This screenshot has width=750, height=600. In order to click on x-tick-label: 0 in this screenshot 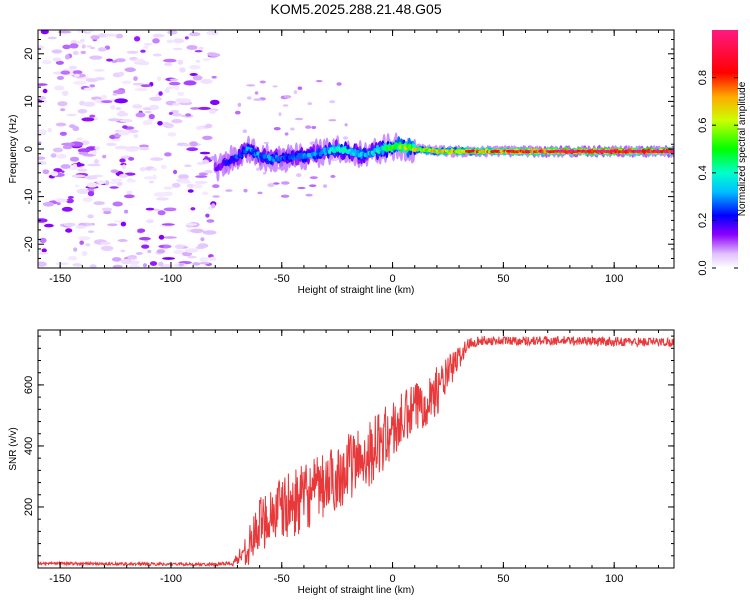, I will do `click(393, 579)`.